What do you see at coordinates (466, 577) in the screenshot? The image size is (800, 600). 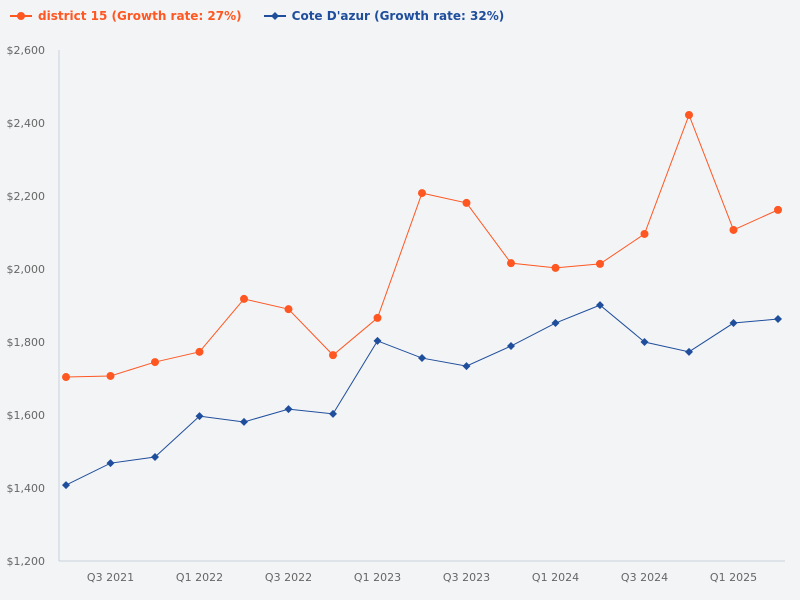 I see `x-tick-label: Q3 2023` at bounding box center [466, 577].